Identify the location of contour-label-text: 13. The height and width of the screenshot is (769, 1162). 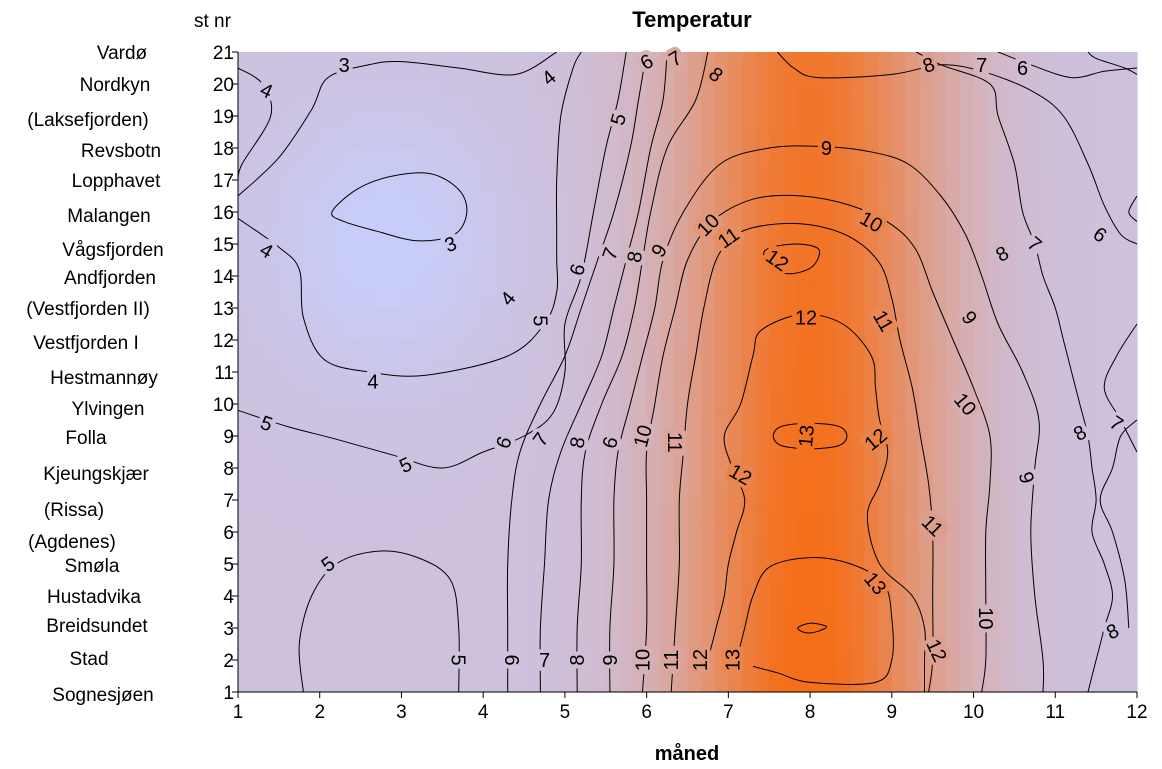
(733, 660).